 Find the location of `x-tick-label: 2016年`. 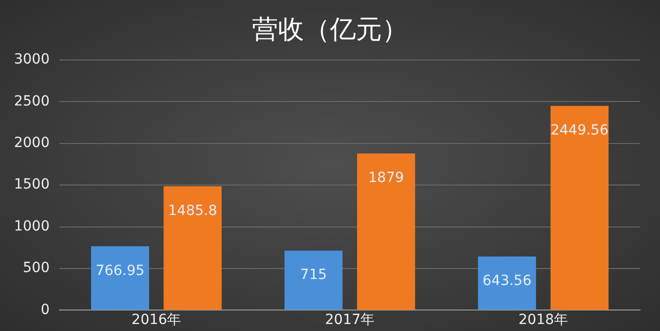

x-tick-label: 2016年 is located at coordinates (157, 320).